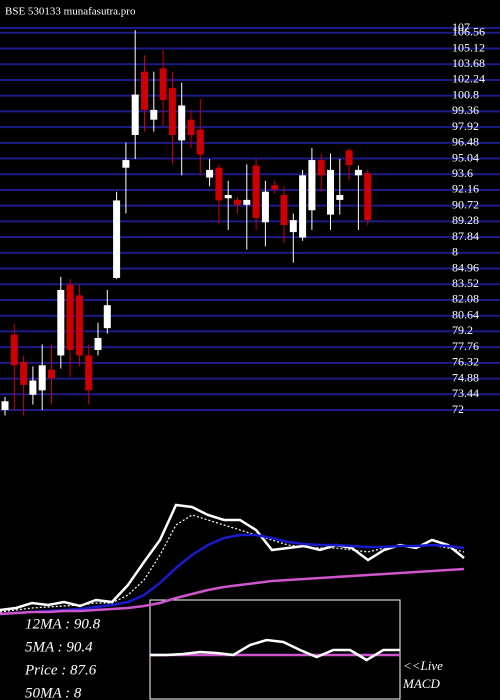 Image resolution: width=500 pixels, height=700 pixels. What do you see at coordinates (465, 314) in the screenshot?
I see `y-tick-label: 80.64` at bounding box center [465, 314].